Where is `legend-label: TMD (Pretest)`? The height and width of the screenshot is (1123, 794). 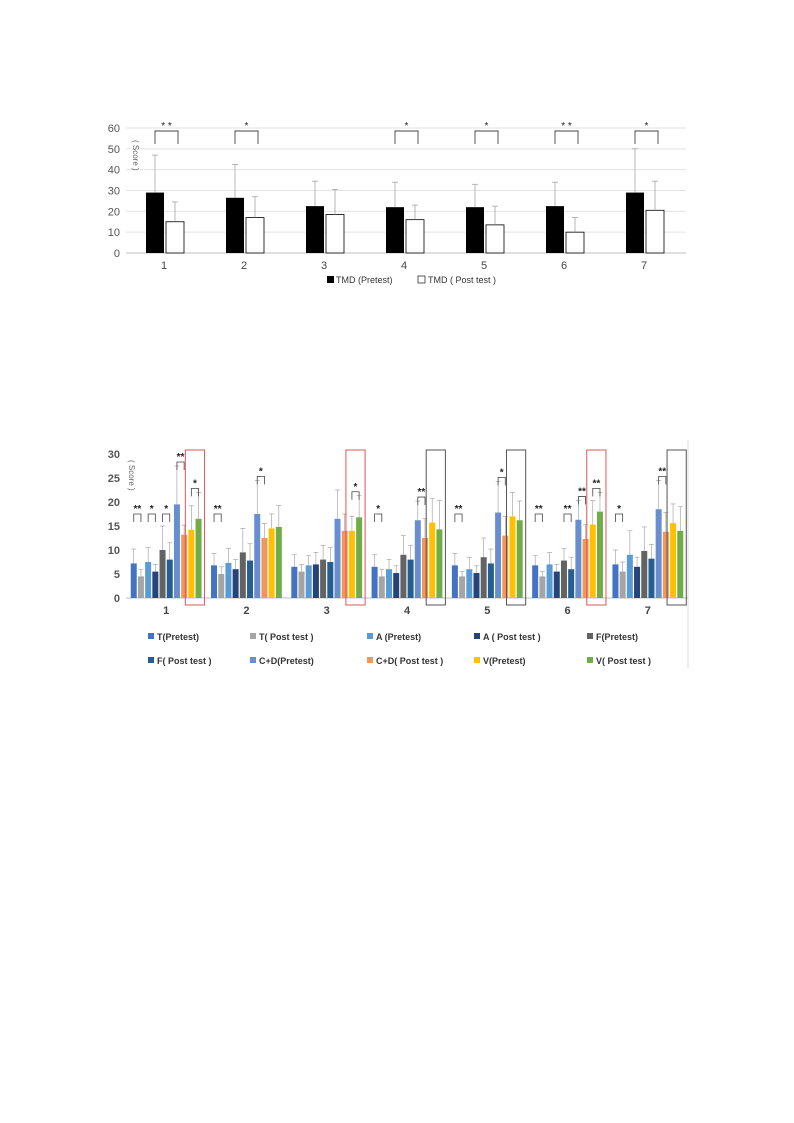 legend-label: TMD (Pretest) is located at coordinates (364, 280).